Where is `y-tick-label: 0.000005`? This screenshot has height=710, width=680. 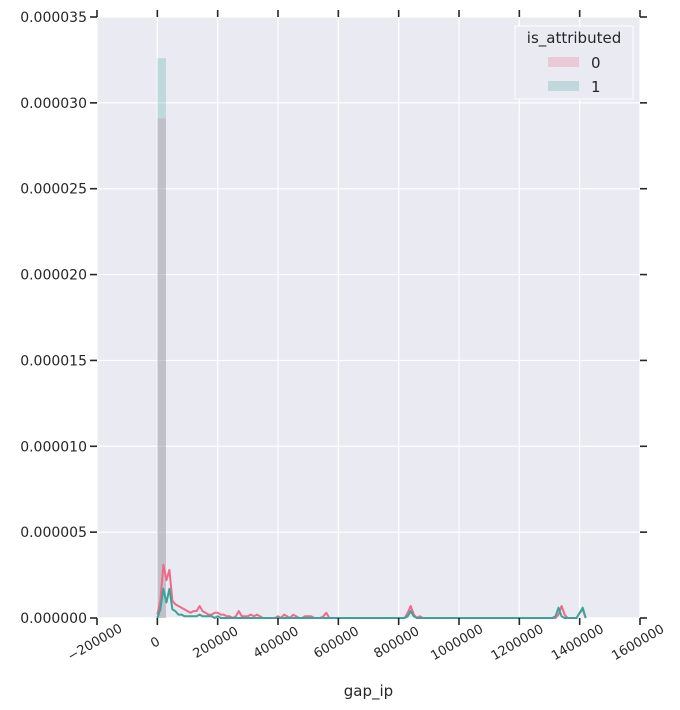
y-tick-label: 0.000005 is located at coordinates (53, 533).